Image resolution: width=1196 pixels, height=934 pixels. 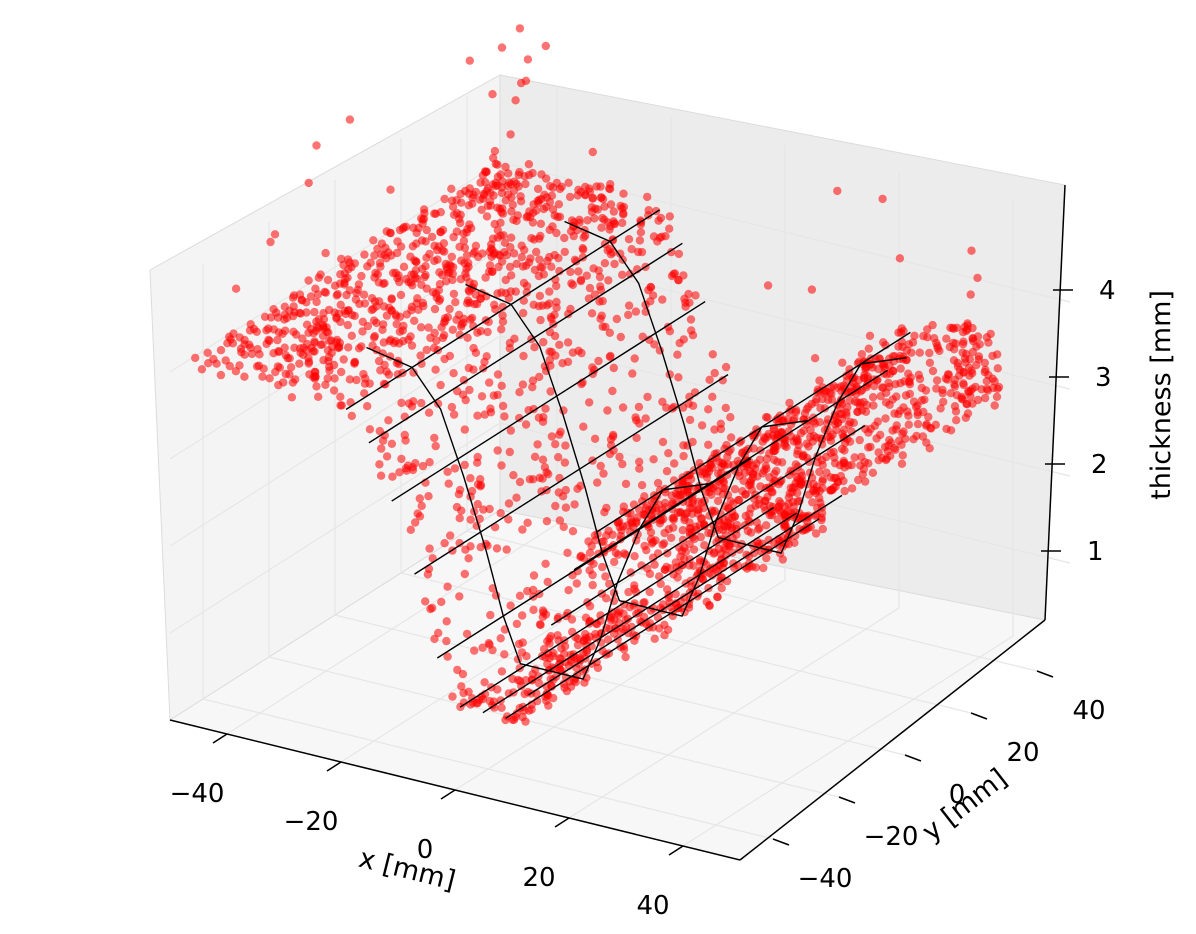 What do you see at coordinates (425, 850) in the screenshot?
I see `x-tick-label: 0` at bounding box center [425, 850].